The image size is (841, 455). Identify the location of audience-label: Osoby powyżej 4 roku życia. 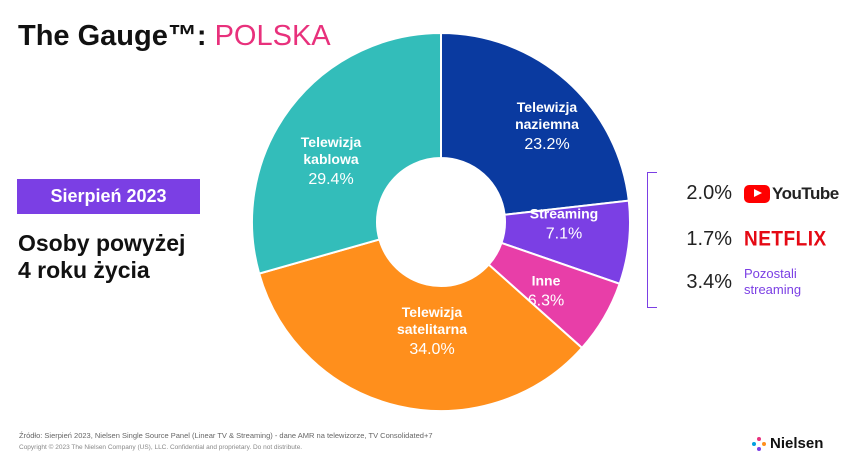
(128, 257).